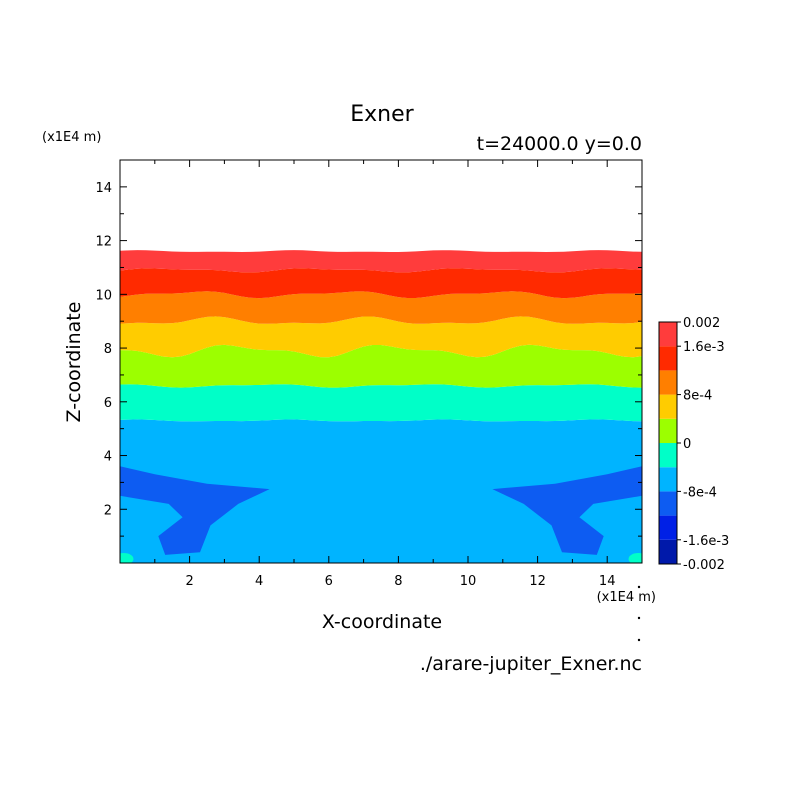 This screenshot has height=804, width=804. What do you see at coordinates (697, 396) in the screenshot?
I see `colorbar-label: 8e-4` at bounding box center [697, 396].